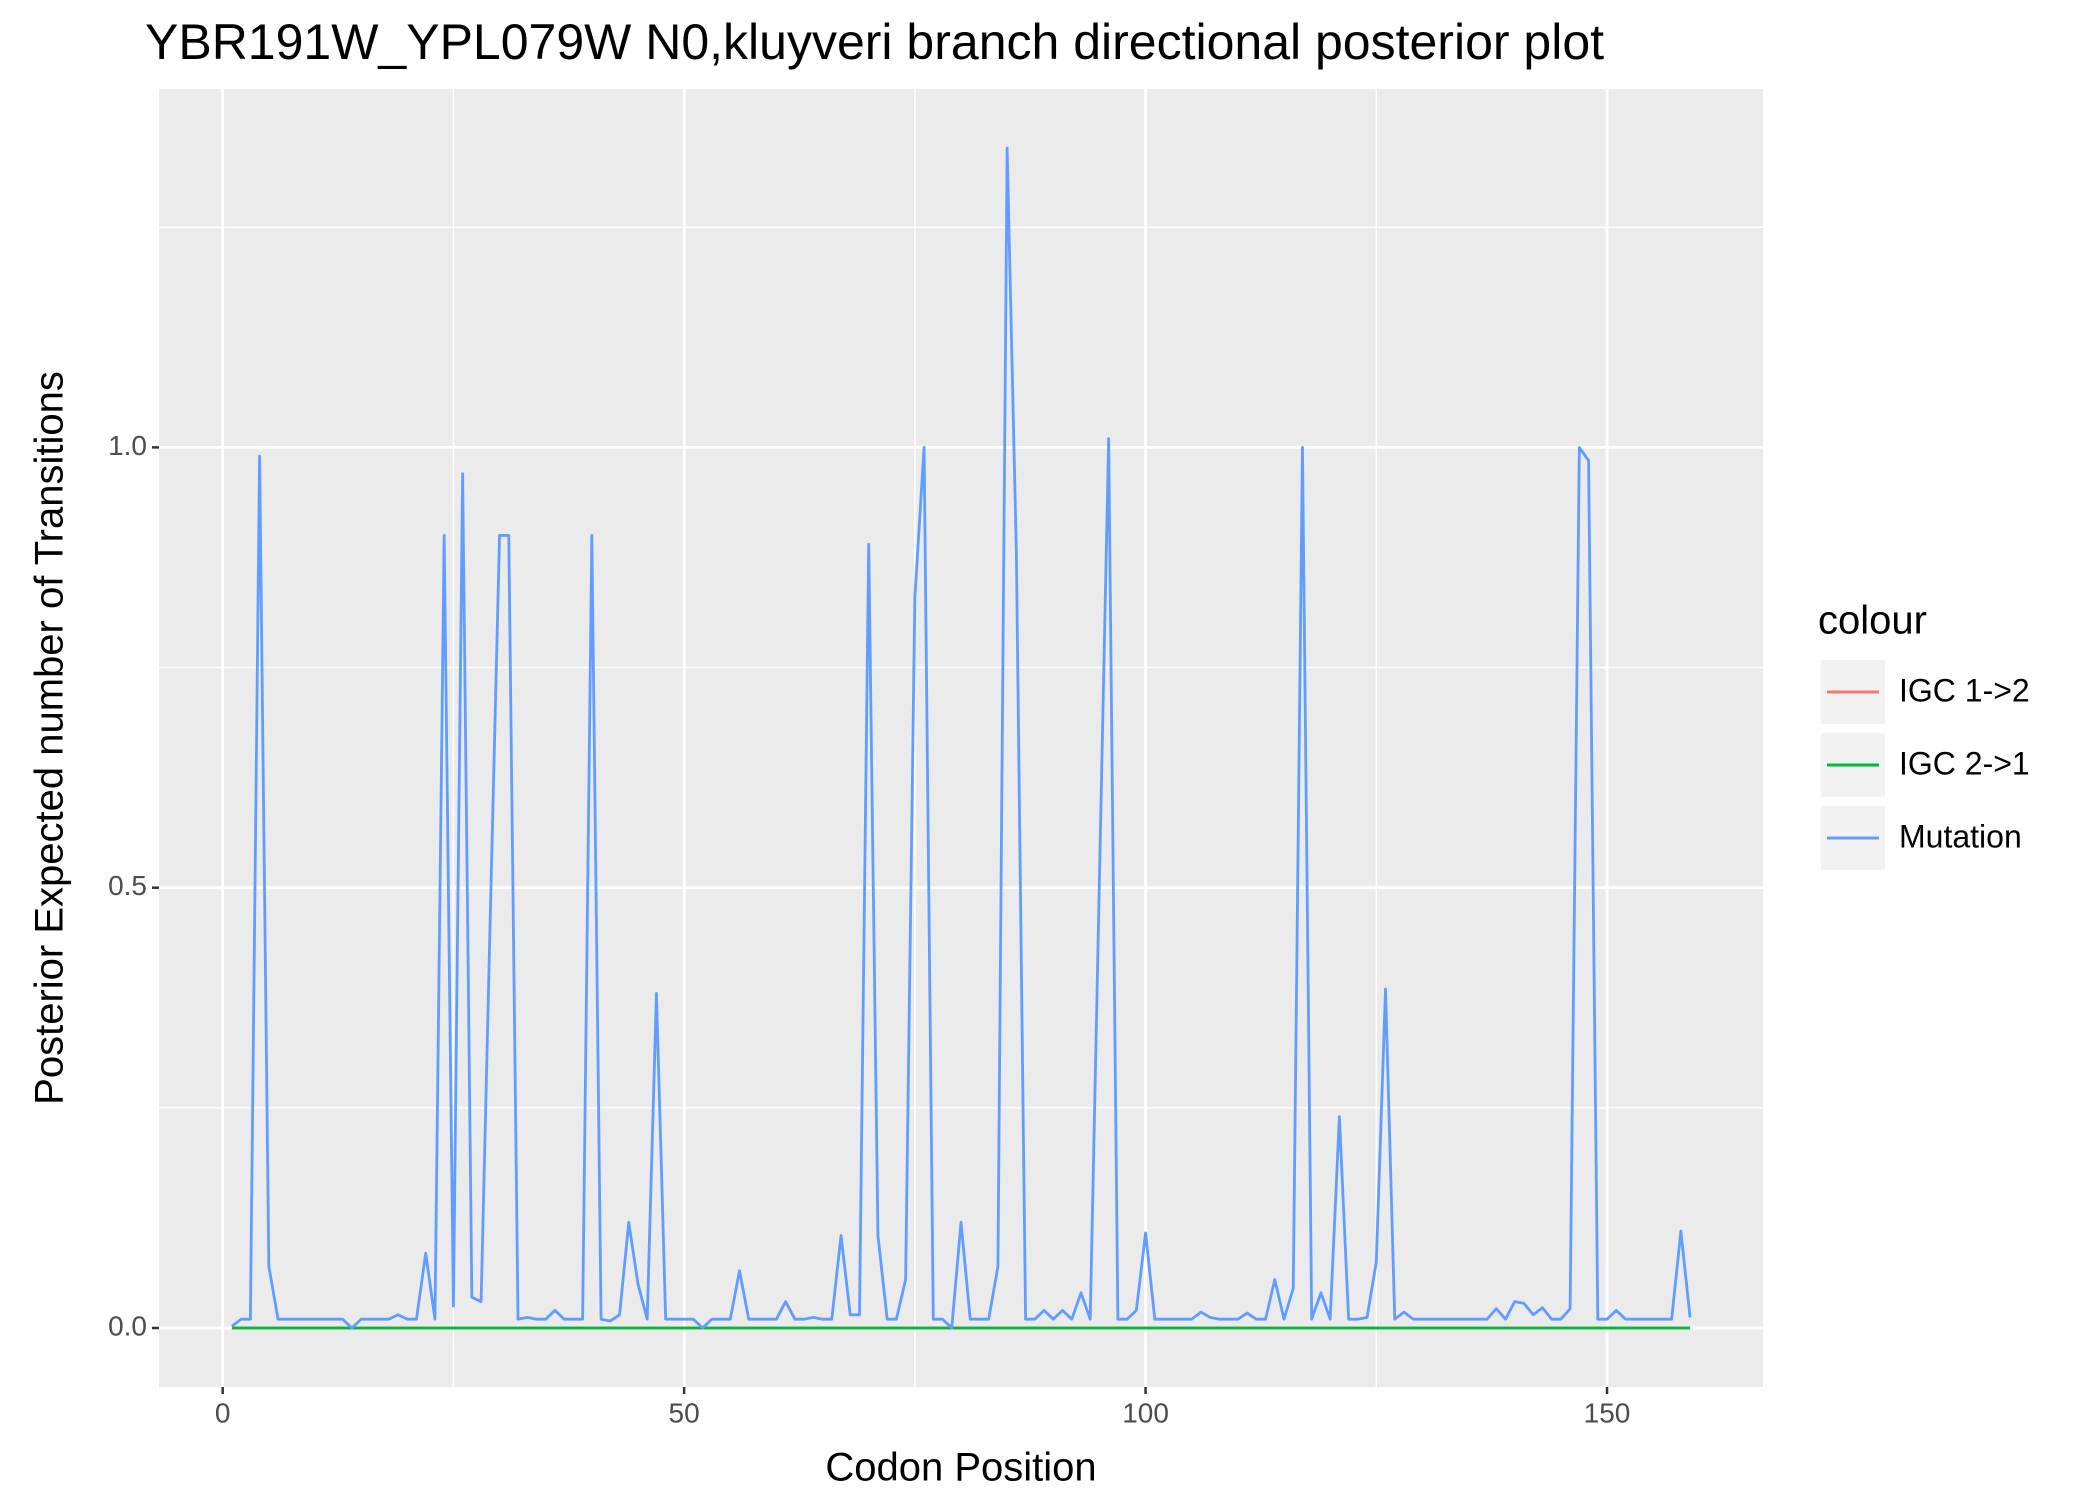  I want to click on x-tick-label: 150, so click(1607, 1412).